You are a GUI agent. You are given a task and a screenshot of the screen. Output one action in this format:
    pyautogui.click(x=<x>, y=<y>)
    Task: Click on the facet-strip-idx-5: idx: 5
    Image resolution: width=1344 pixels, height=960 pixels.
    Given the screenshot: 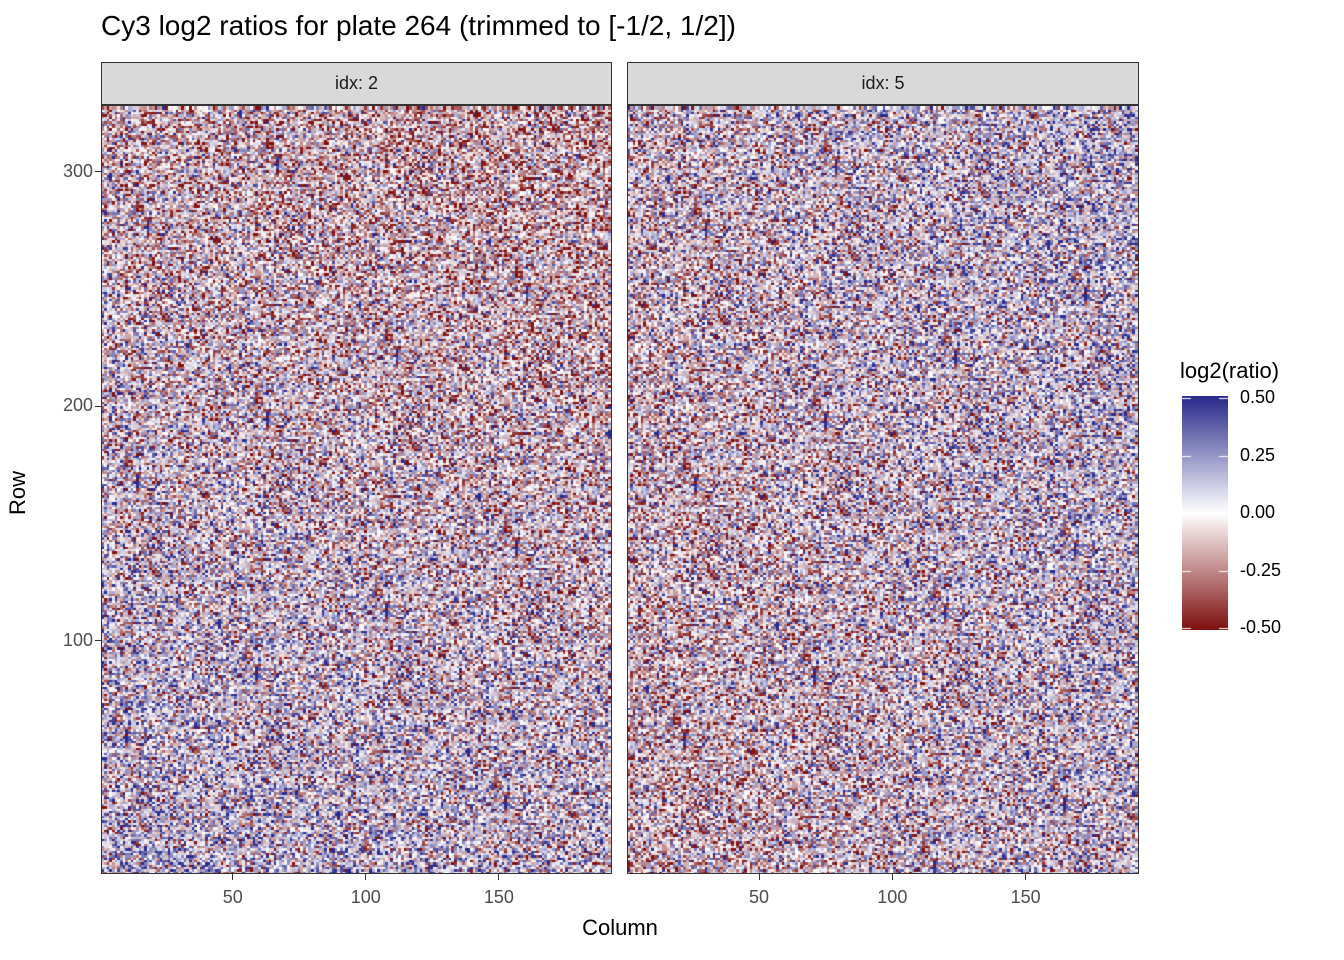 What is the action you would take?
    pyautogui.click(x=883, y=83)
    